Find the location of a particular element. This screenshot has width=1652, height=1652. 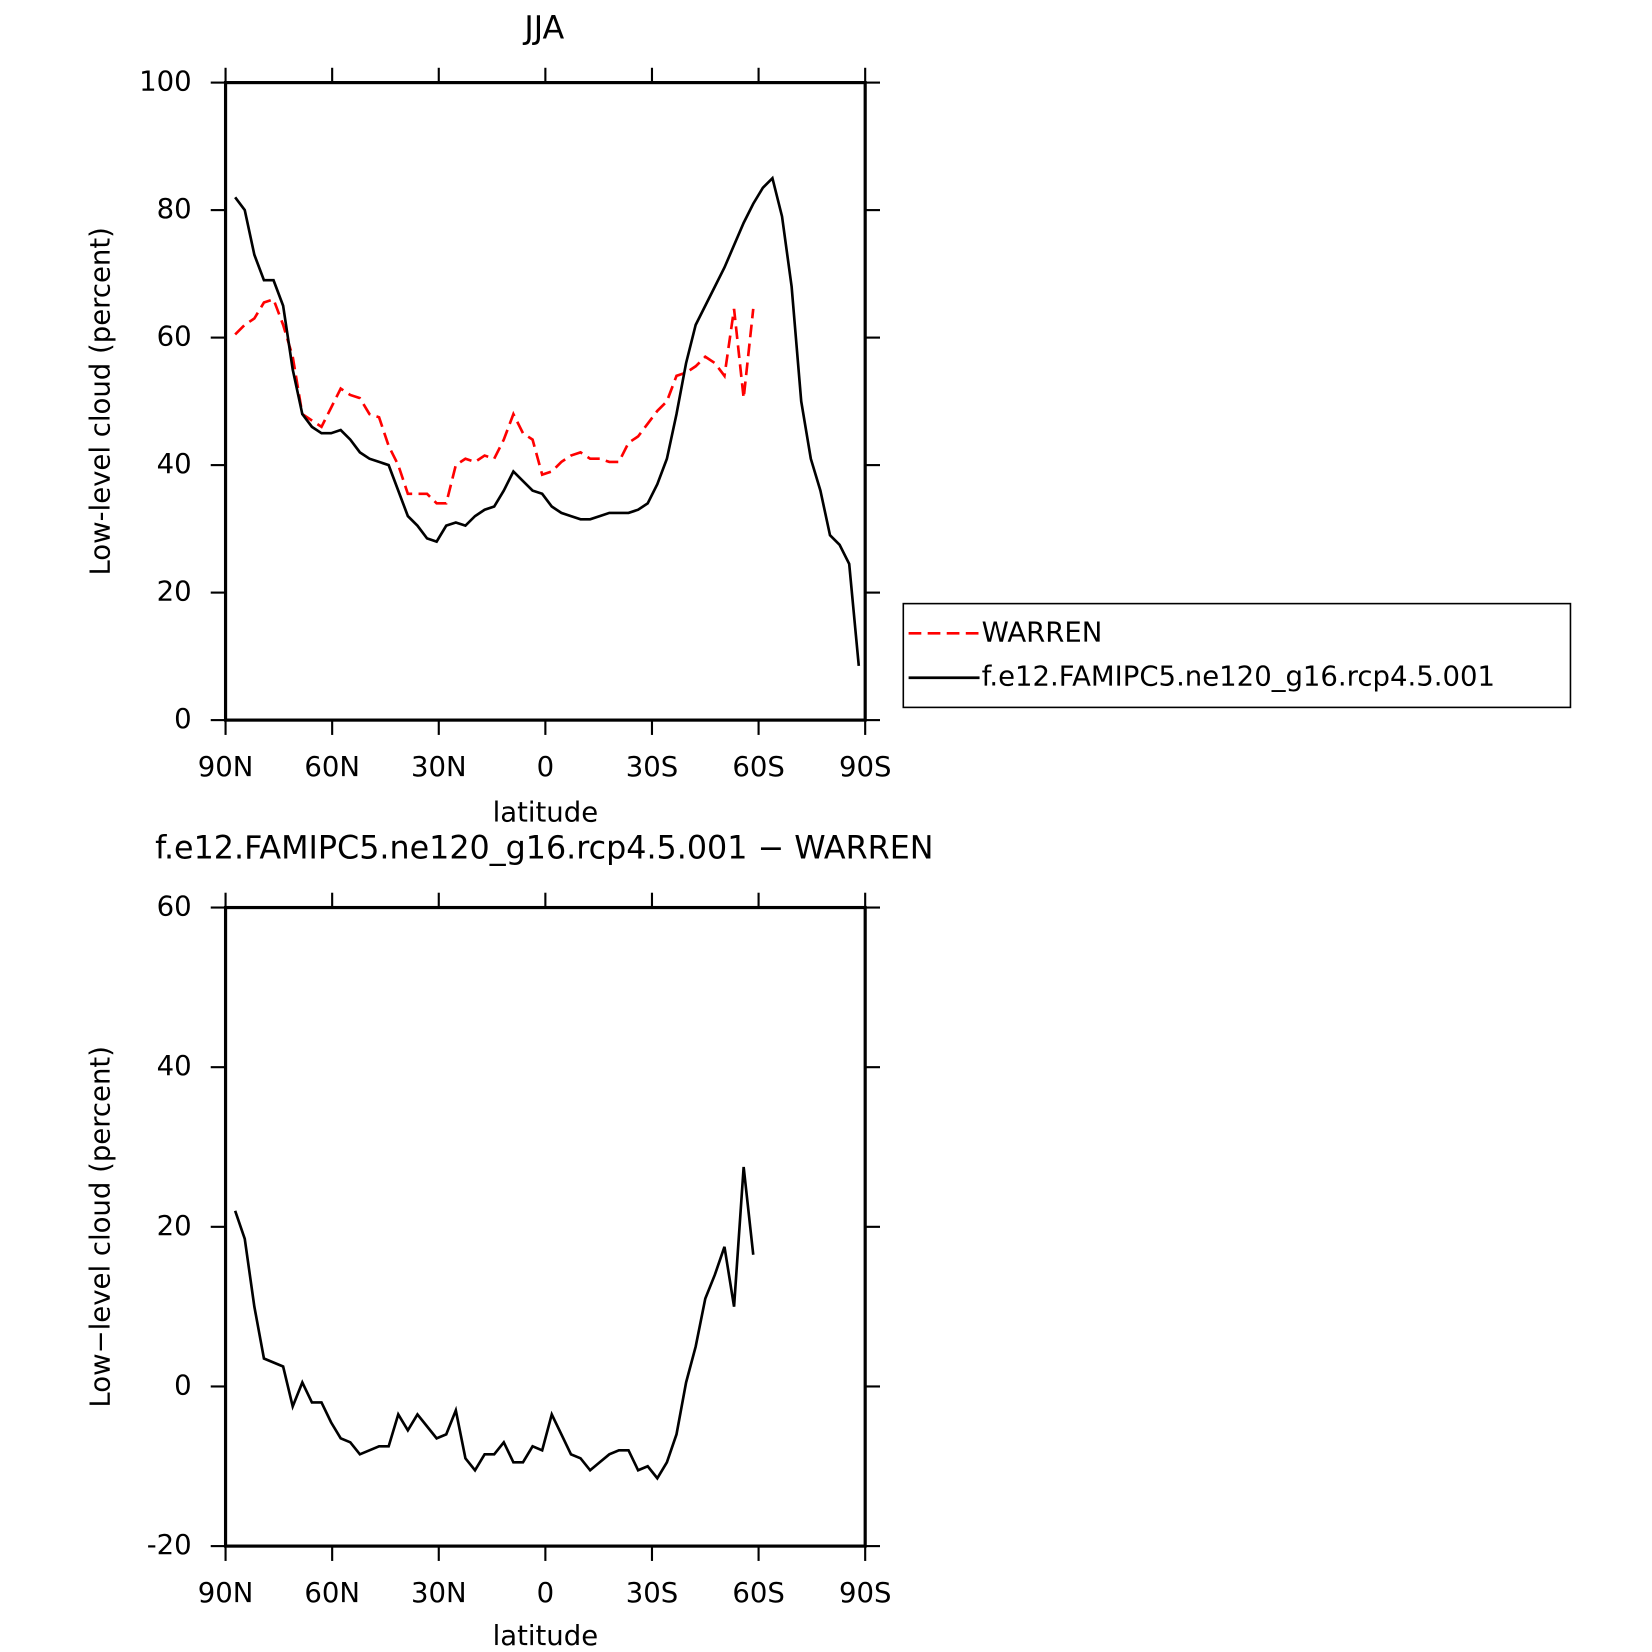

chart-title: JJA is located at coordinates (543, 29).